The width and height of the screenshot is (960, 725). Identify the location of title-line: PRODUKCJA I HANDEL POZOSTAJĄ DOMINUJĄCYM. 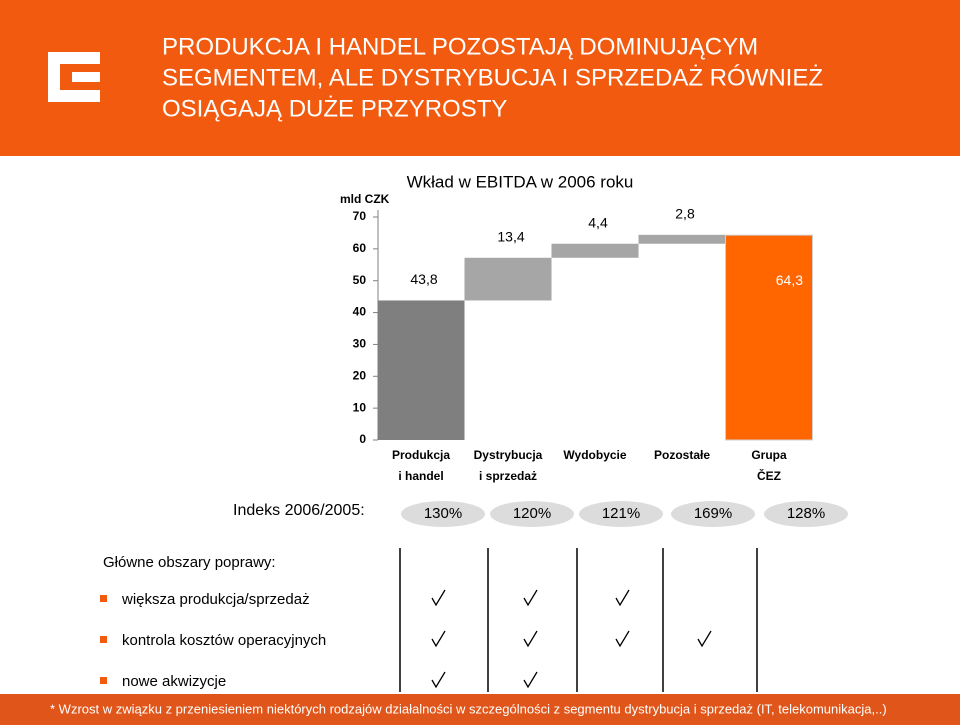
(460, 46).